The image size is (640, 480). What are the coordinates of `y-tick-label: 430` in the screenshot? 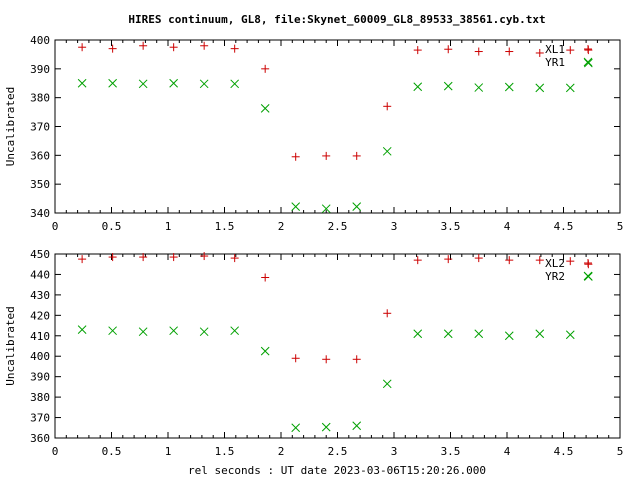 It's located at (40, 295).